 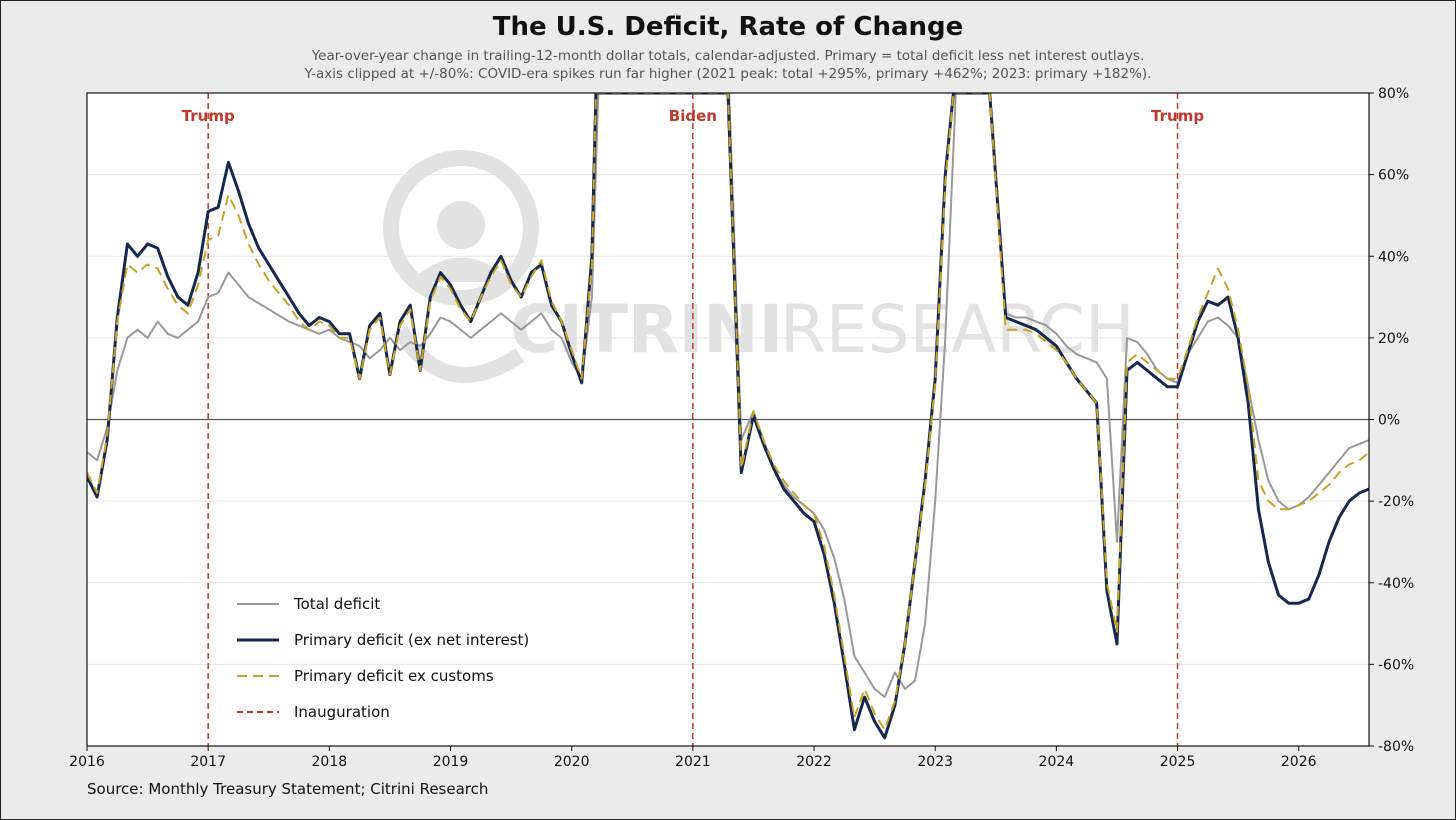 What do you see at coordinates (693, 116) in the screenshot?
I see `president-label: Biden` at bounding box center [693, 116].